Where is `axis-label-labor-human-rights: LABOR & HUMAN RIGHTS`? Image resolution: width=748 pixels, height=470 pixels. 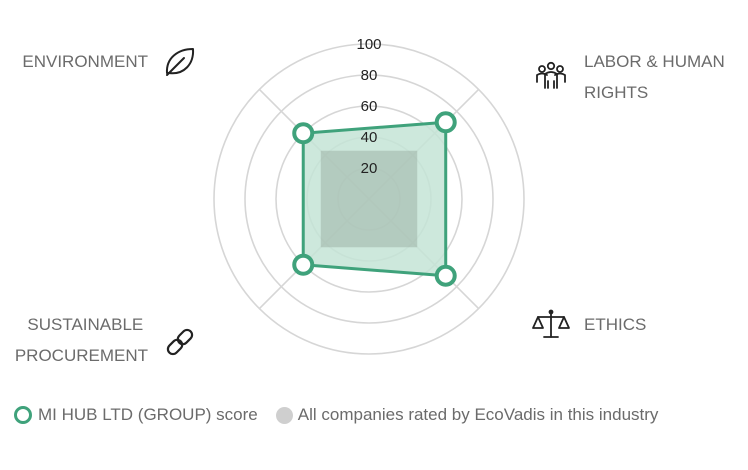 axis-label-labor-human-rights: LABOR & HUMAN RIGHTS is located at coordinates (656, 77).